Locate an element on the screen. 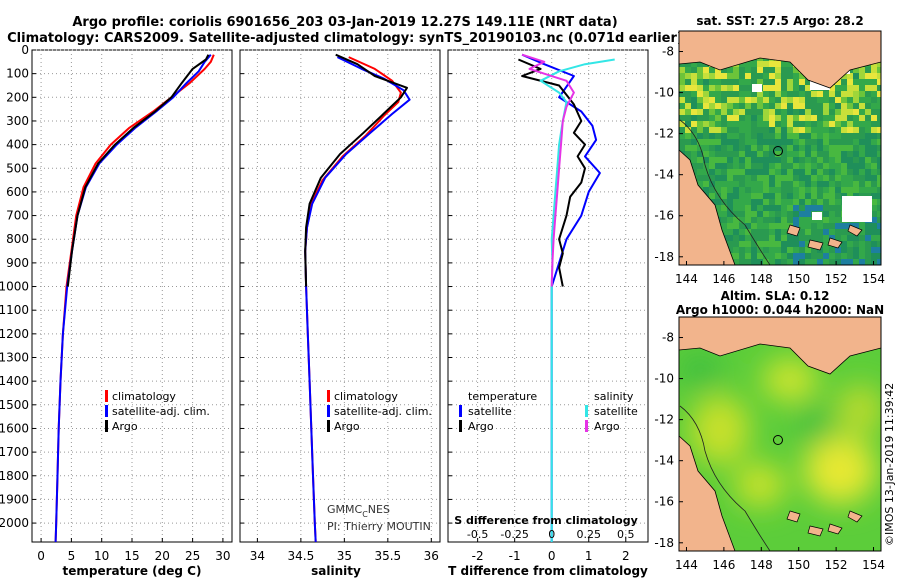  sst-land-north is located at coordinates (780, 60).